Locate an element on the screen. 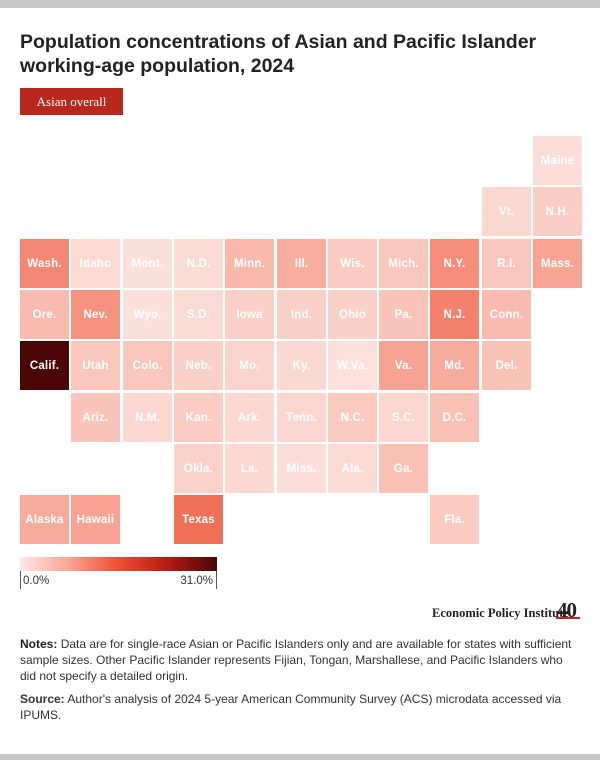  top-border is located at coordinates (300, 4).